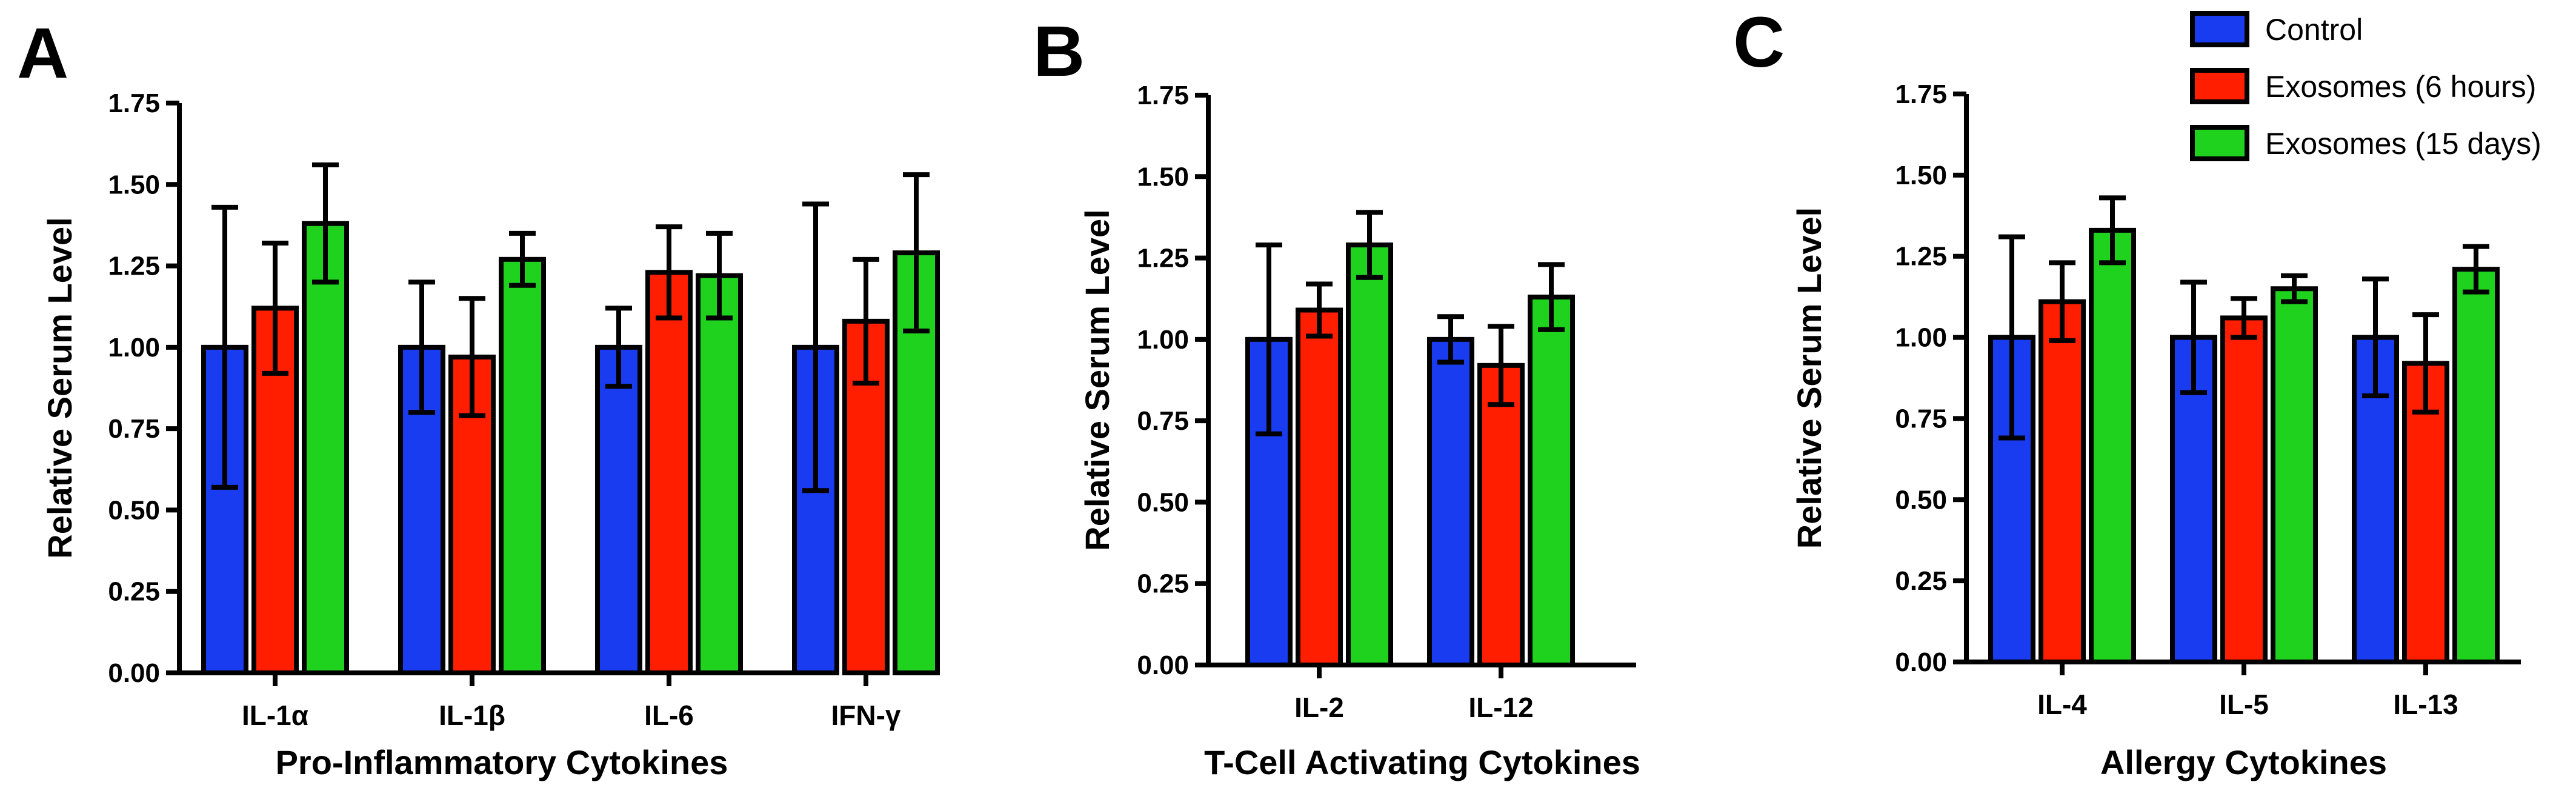 This screenshot has width=2576, height=802. What do you see at coordinates (1500, 707) in the screenshot?
I see `x-tick-label: IL-12` at bounding box center [1500, 707].